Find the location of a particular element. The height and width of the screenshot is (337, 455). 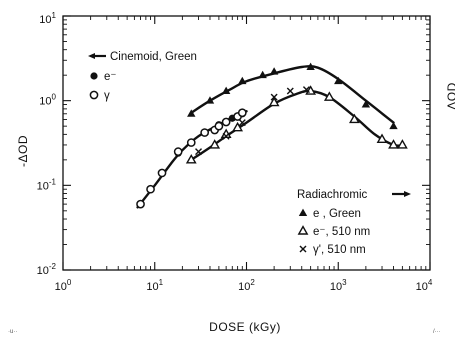

legend-radiachromic-label: e , Green is located at coordinates (337, 214).